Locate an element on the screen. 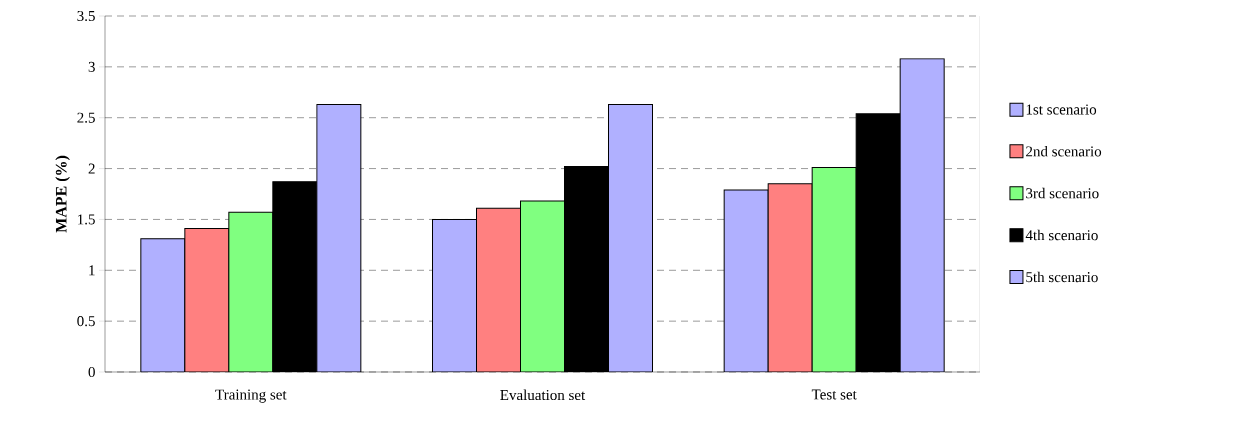  y-axis-title: MAPE (%) is located at coordinates (62, 194).